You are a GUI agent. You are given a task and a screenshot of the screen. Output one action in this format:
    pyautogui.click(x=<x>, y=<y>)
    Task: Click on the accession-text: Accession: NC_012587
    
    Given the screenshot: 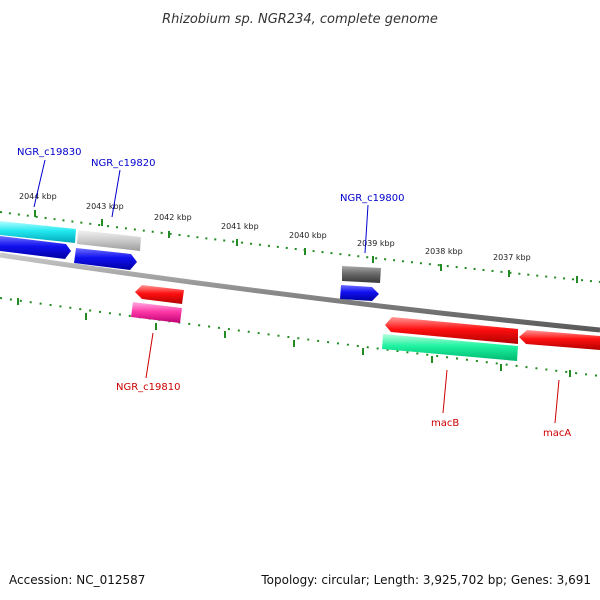 What is the action you would take?
    pyautogui.click(x=77, y=580)
    